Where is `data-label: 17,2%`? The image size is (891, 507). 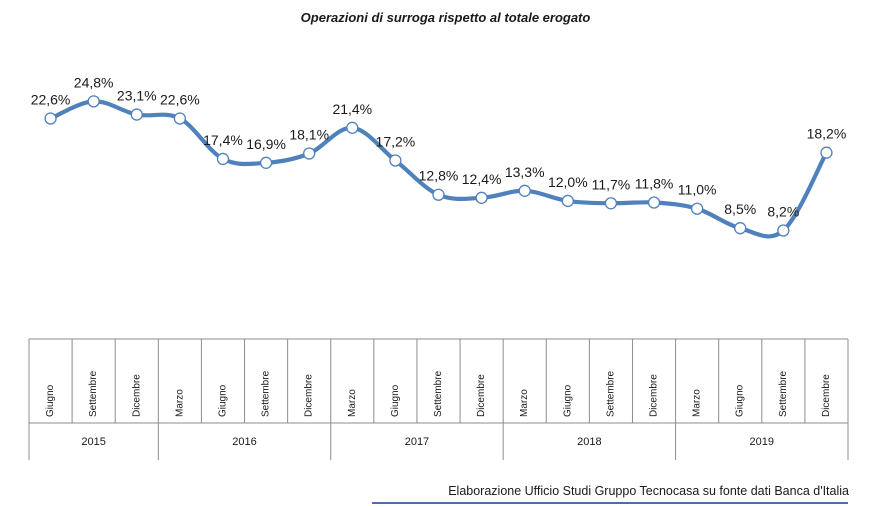
data-label: 17,2% is located at coordinates (396, 141).